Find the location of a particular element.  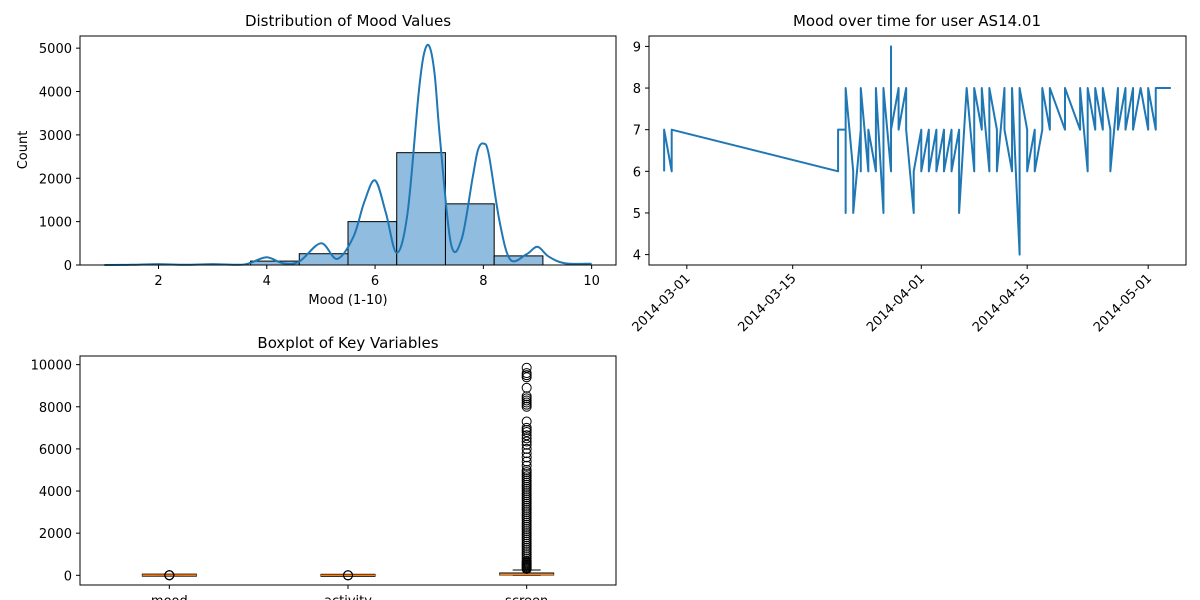

timeseries-ytick-label: 9 is located at coordinates (637, 47).